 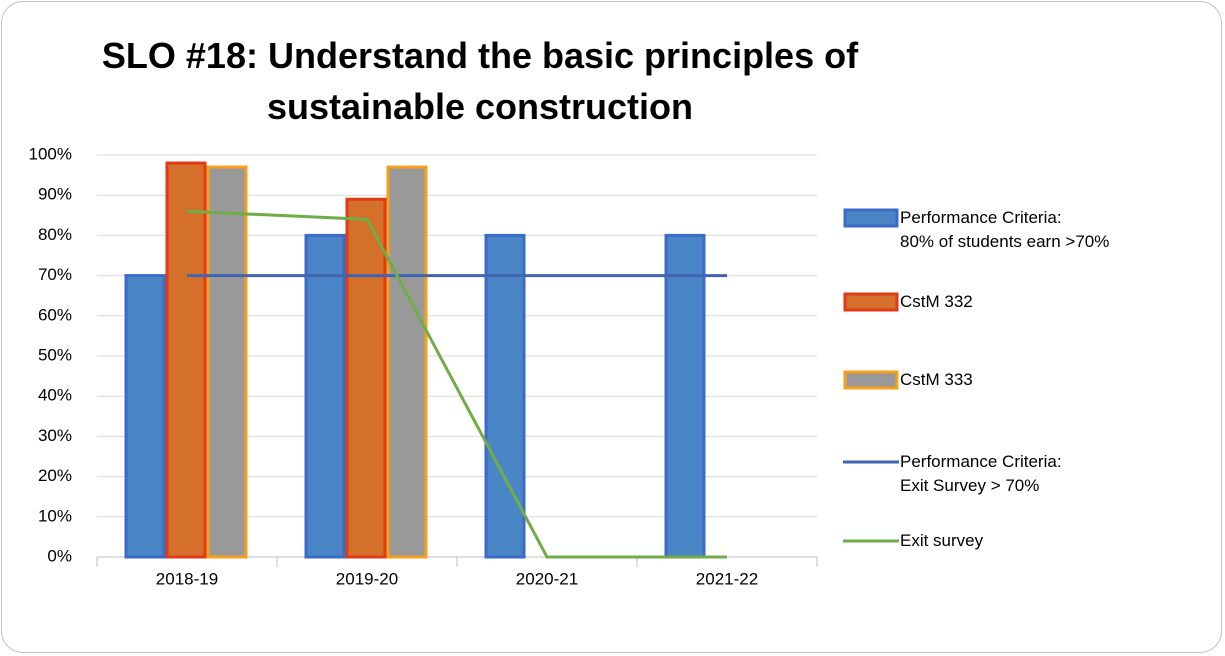 What do you see at coordinates (50, 153) in the screenshot?
I see `y-tick-label: 100%` at bounding box center [50, 153].